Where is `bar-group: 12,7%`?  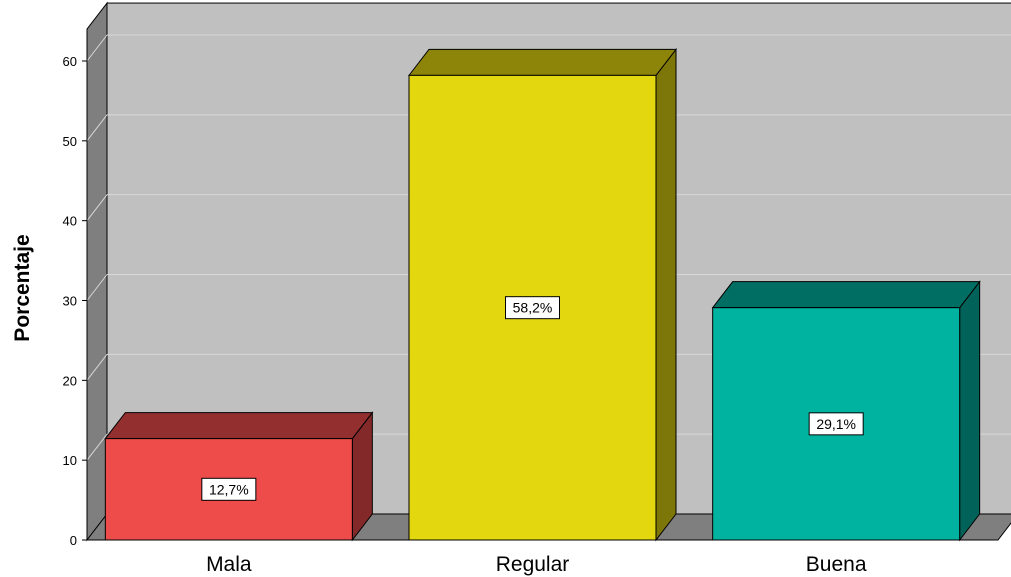
bar-group: 12,7% is located at coordinates (239, 476).